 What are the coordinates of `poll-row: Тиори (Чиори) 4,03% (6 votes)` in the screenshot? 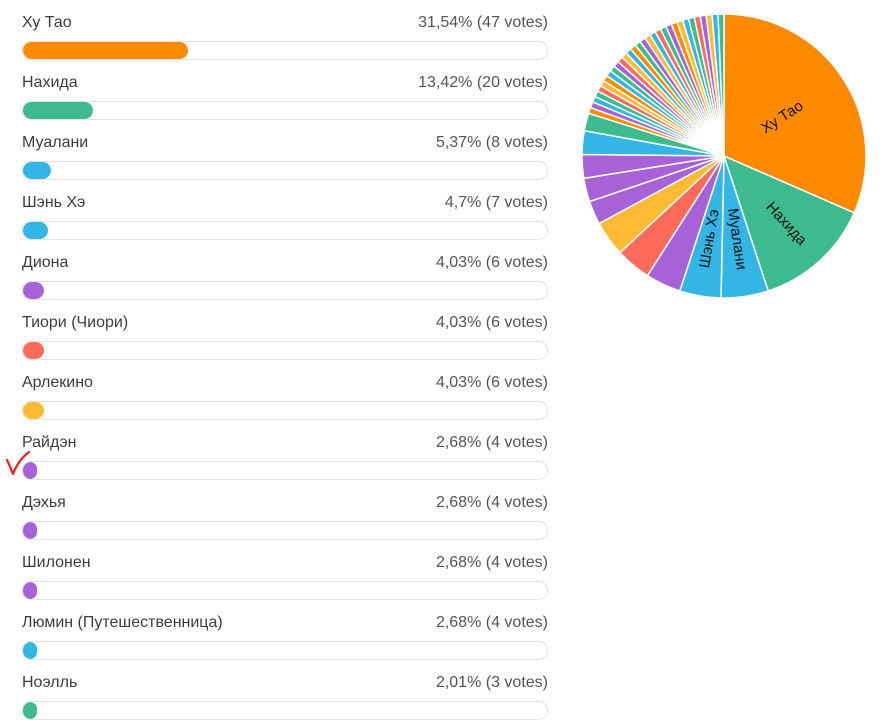 It's located at (285, 330).